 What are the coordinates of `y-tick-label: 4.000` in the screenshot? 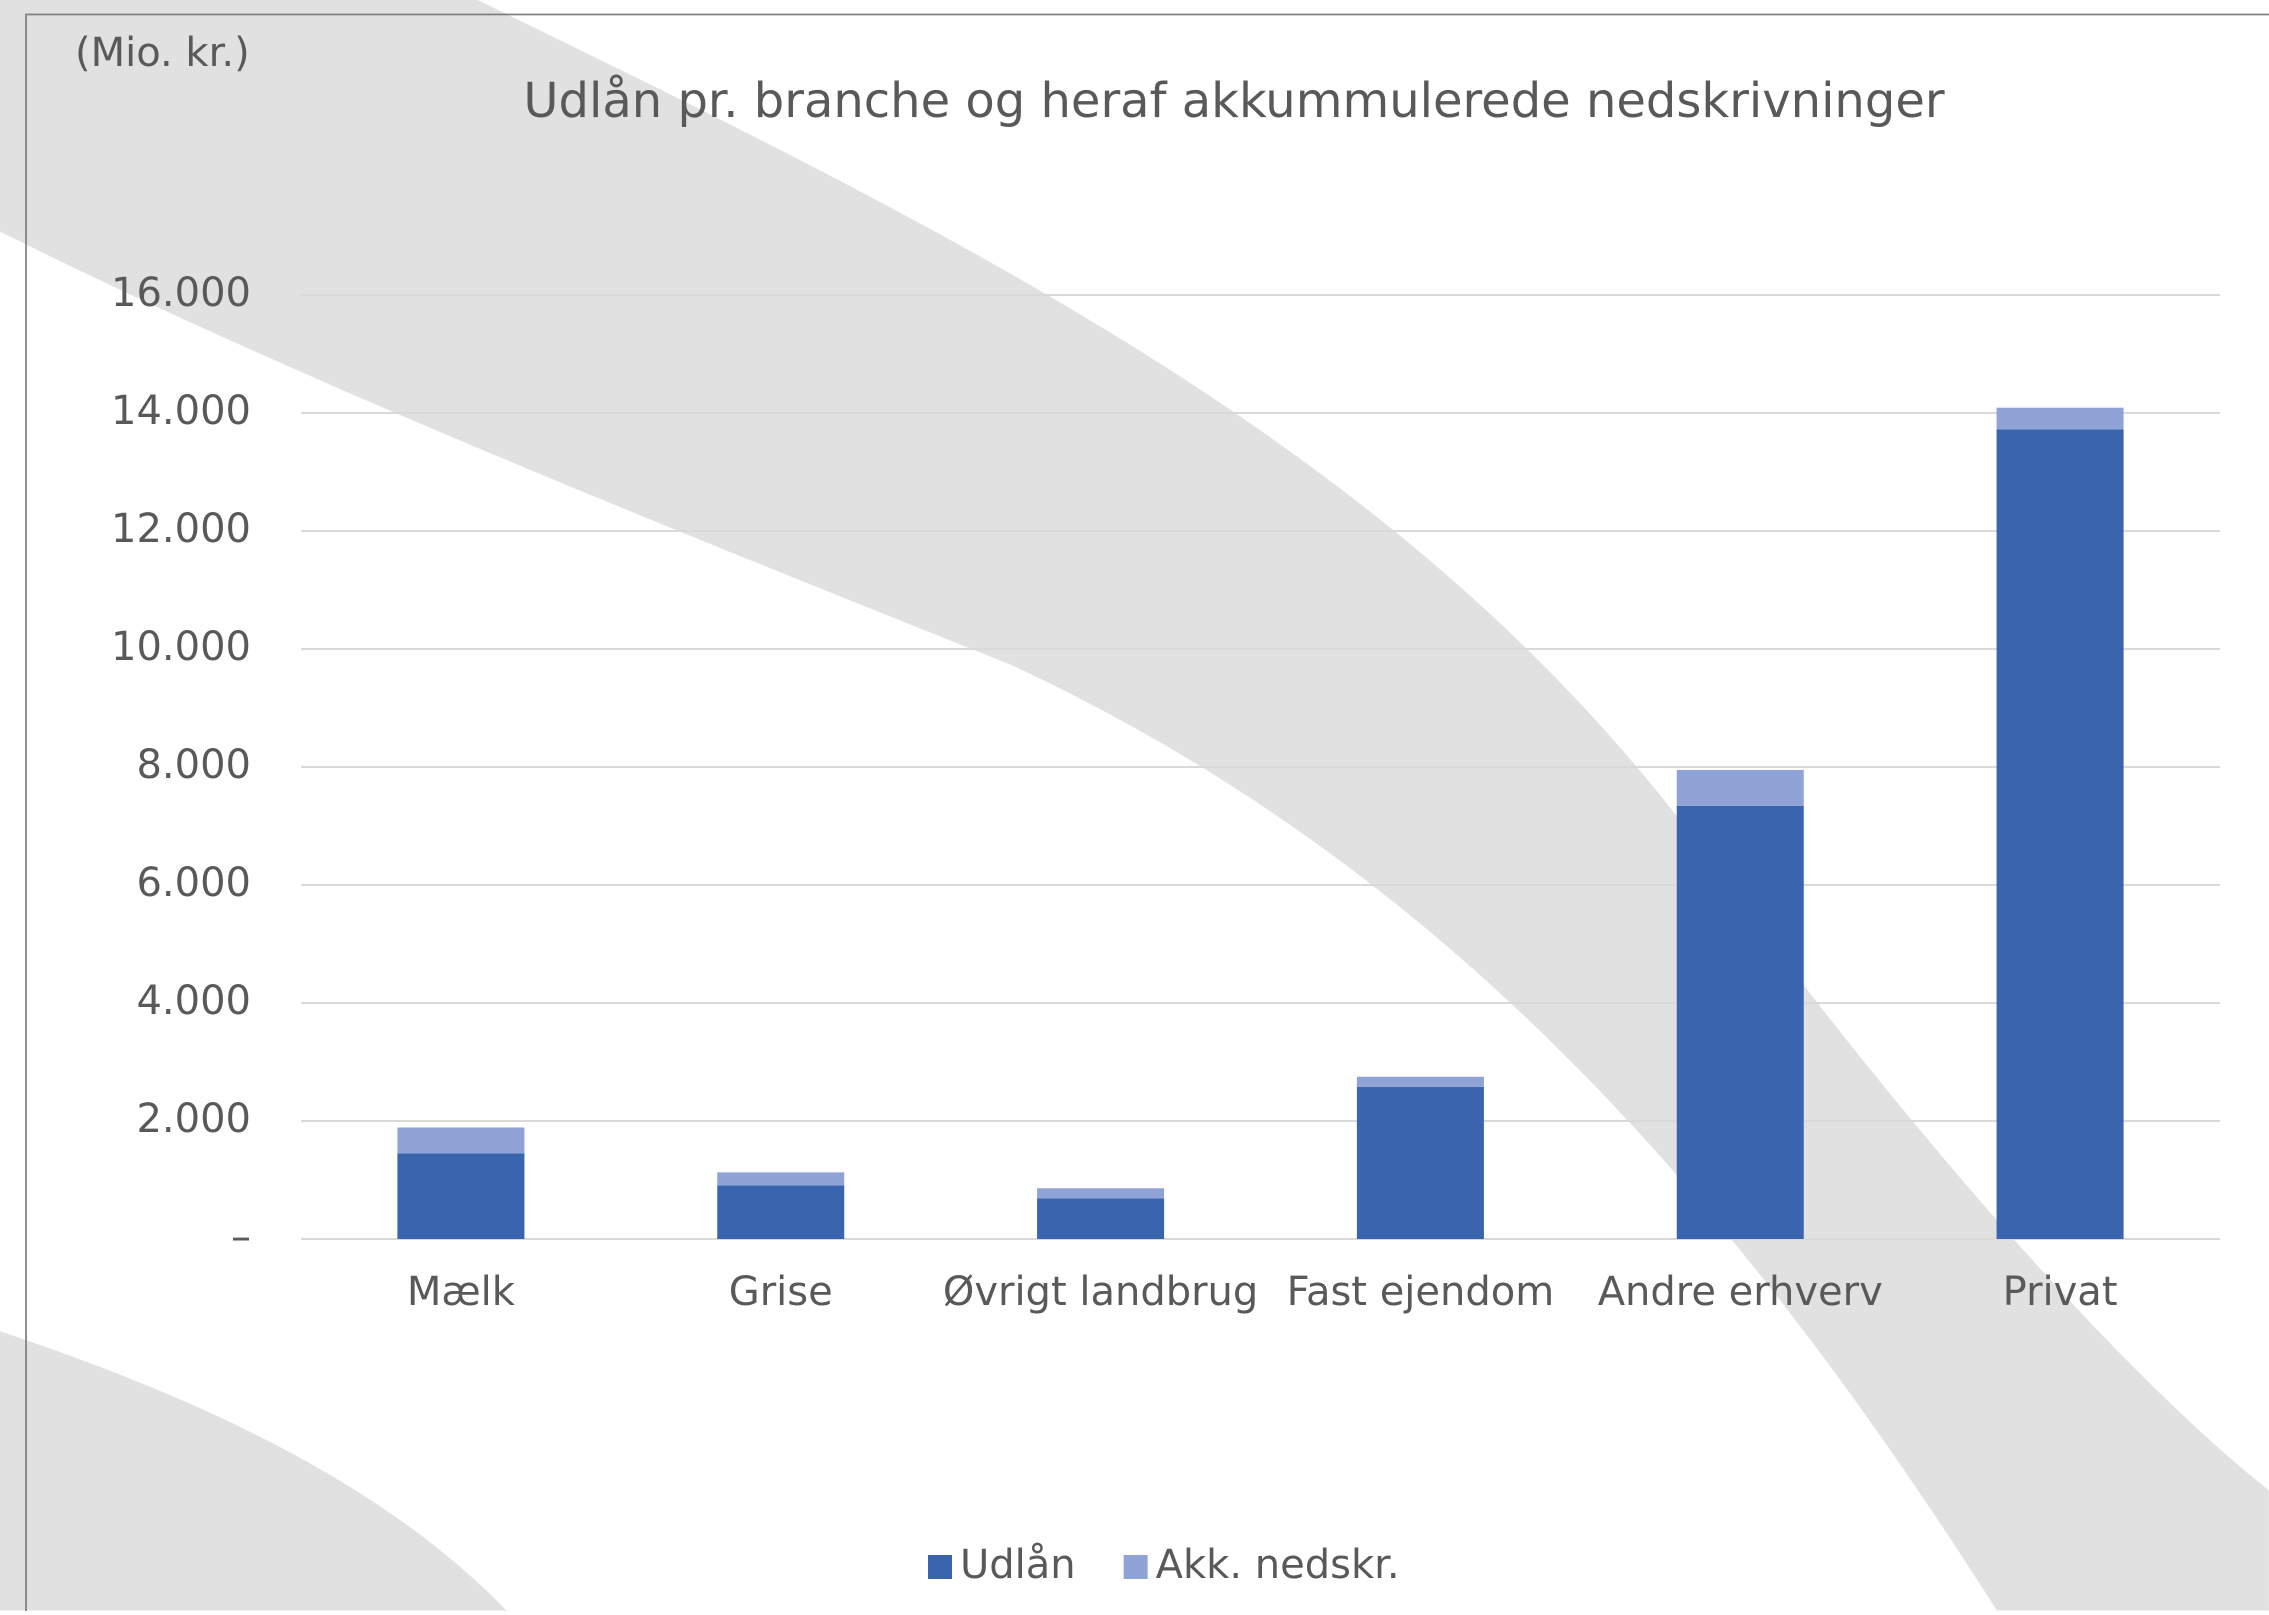 It's located at (193, 1001).